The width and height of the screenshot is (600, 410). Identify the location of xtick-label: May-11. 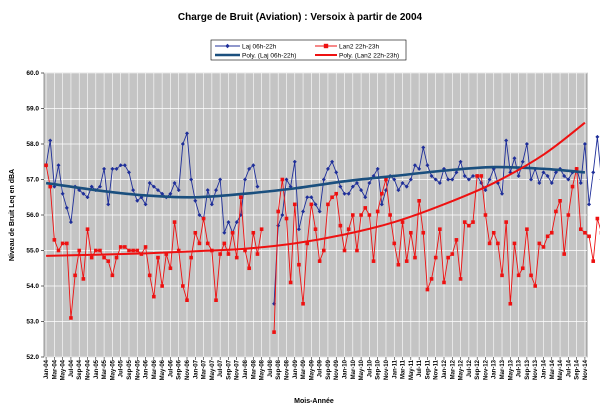
(412, 369).